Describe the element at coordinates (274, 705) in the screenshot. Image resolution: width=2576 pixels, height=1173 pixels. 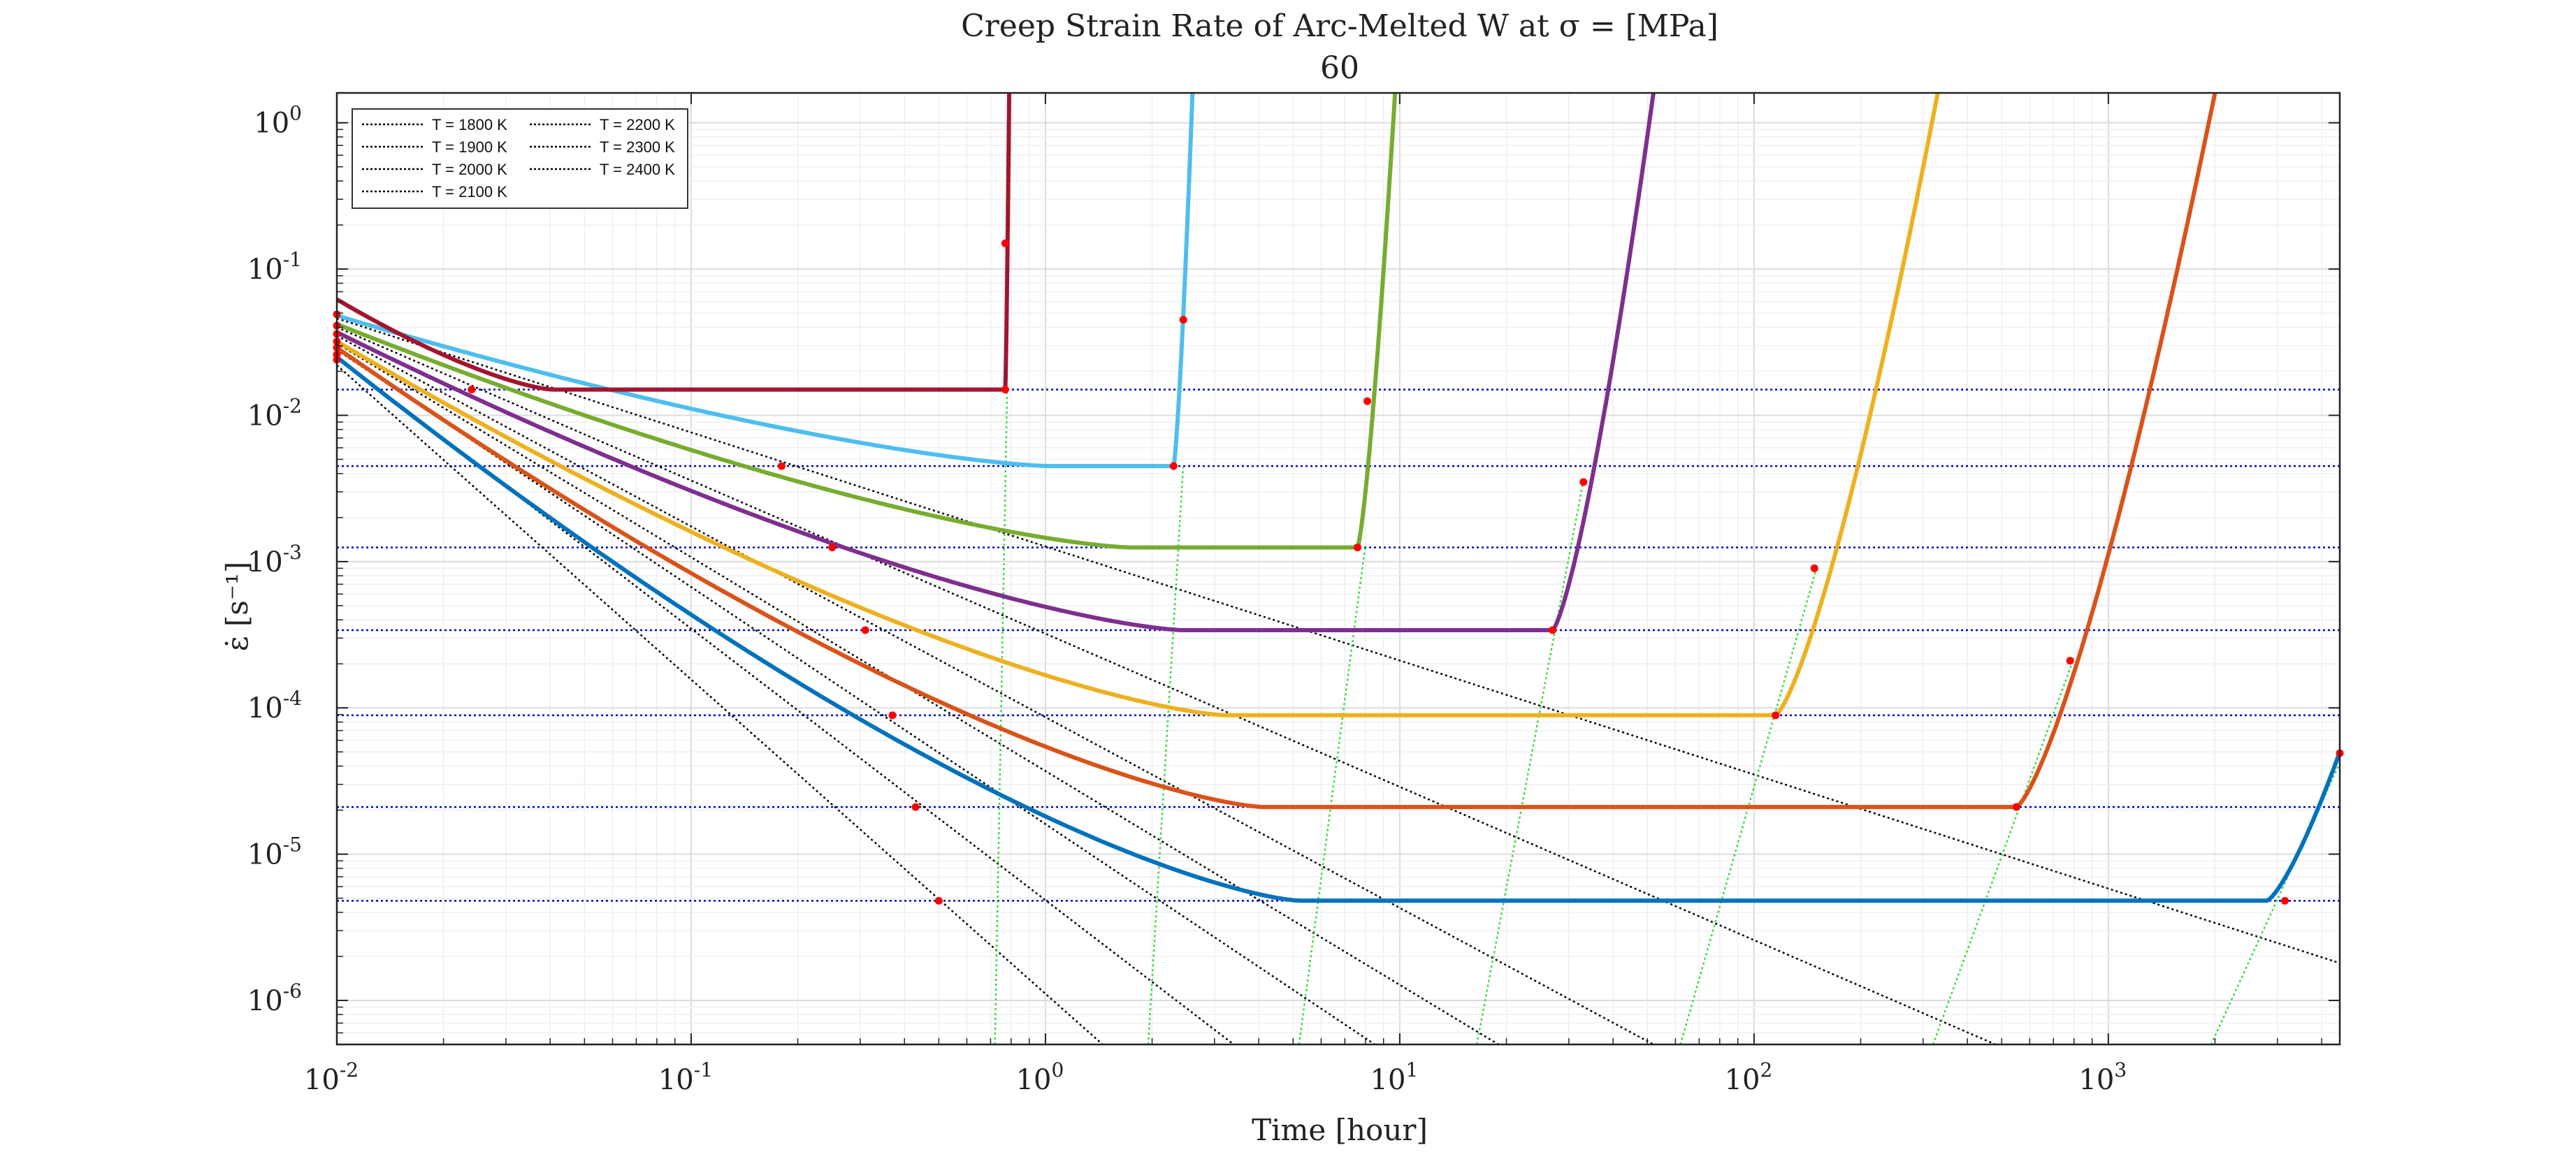
I see `y-tick-label: 10⁻⁴` at that location.